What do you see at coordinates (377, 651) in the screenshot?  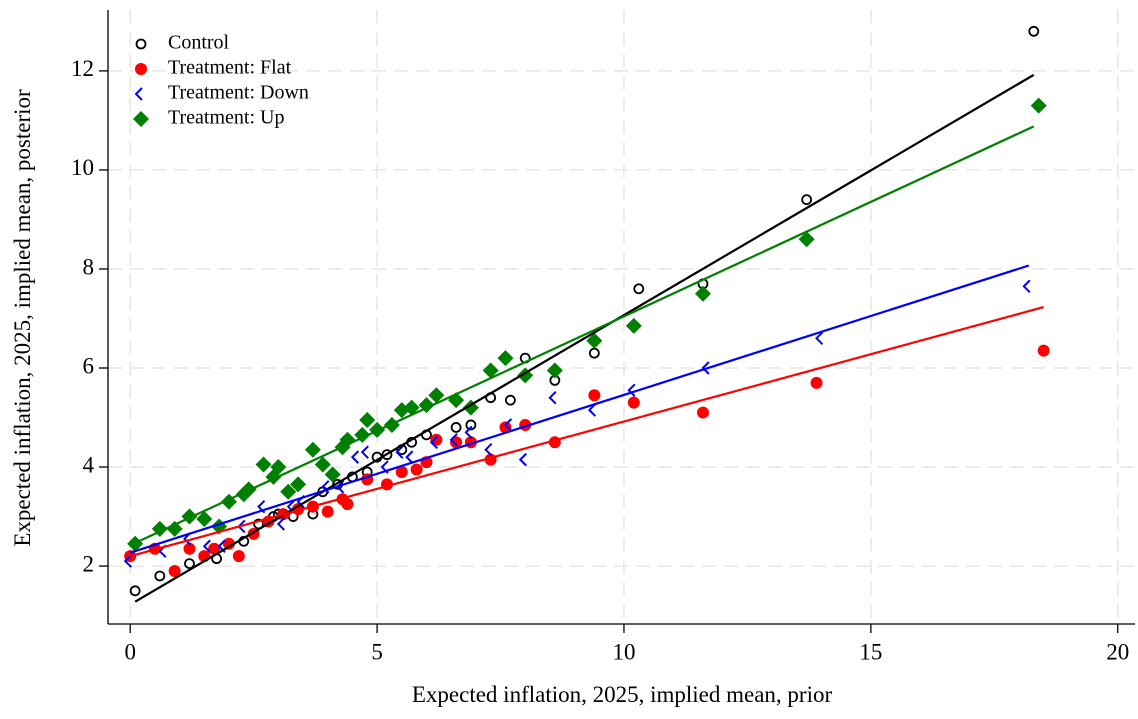 I see `x-tick-label: 5` at bounding box center [377, 651].